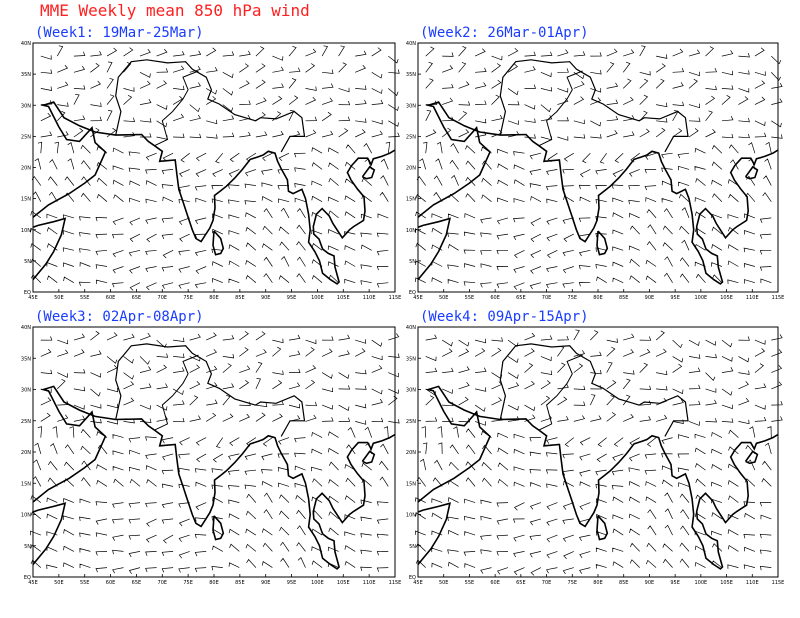 This screenshot has height=618, width=800. What do you see at coordinates (395, 583) in the screenshot?
I see `lon-label: 115E` at bounding box center [395, 583].